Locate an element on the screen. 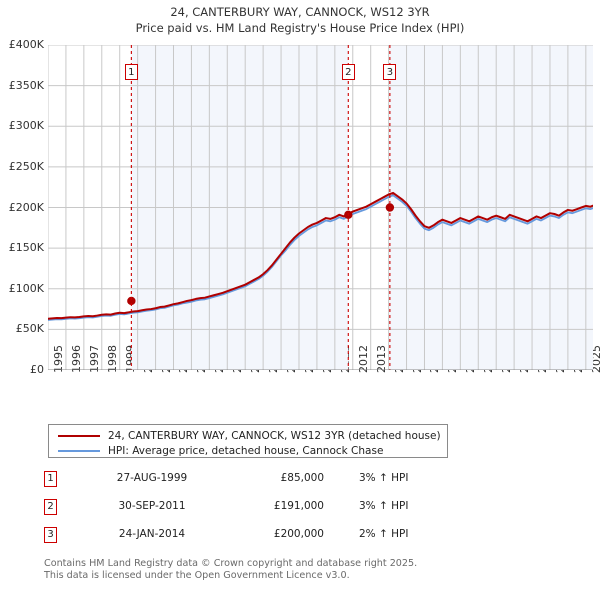 Image resolution: width=600 pixels, height=590 pixels. y-tick-label: £0 is located at coordinates (37, 369).